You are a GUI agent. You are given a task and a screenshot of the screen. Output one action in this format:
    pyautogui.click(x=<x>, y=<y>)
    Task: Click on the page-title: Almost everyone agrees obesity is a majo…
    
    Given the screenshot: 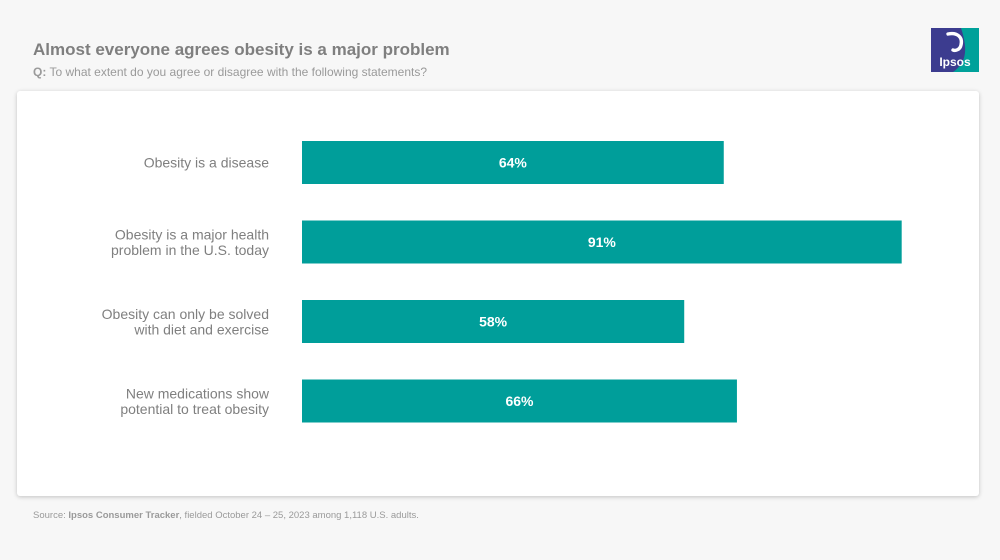 What is the action you would take?
    pyautogui.click(x=241, y=49)
    